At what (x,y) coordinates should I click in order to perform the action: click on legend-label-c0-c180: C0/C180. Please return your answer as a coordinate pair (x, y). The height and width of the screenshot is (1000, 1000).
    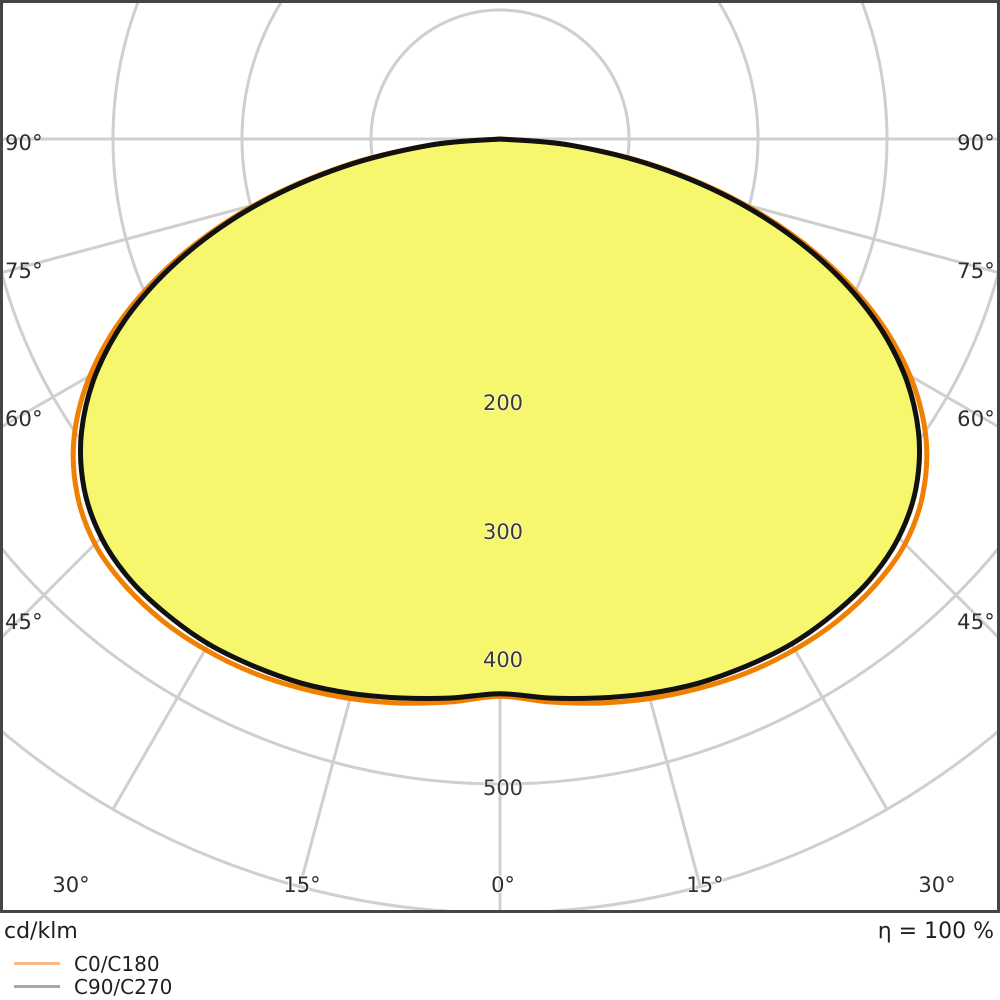
    Looking at the image, I should click on (117, 963).